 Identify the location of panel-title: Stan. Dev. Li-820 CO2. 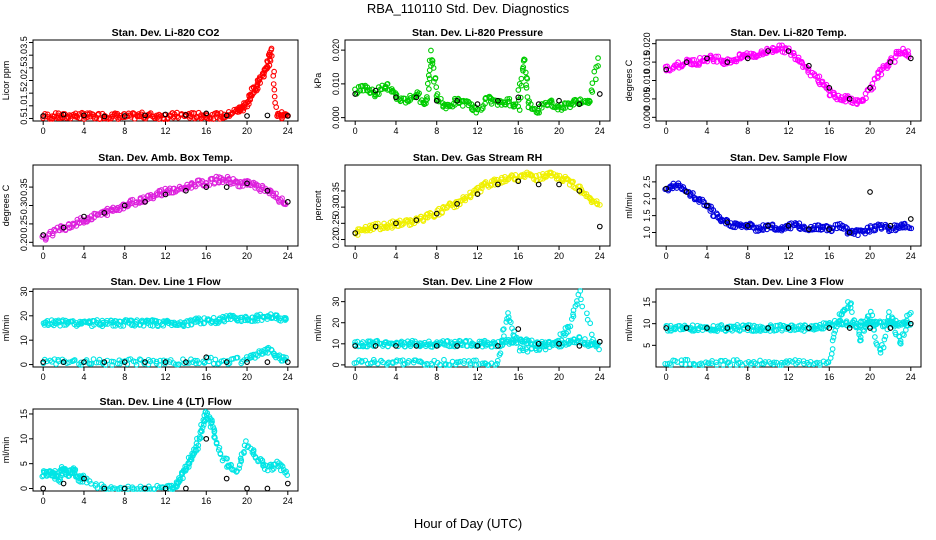
(166, 33).